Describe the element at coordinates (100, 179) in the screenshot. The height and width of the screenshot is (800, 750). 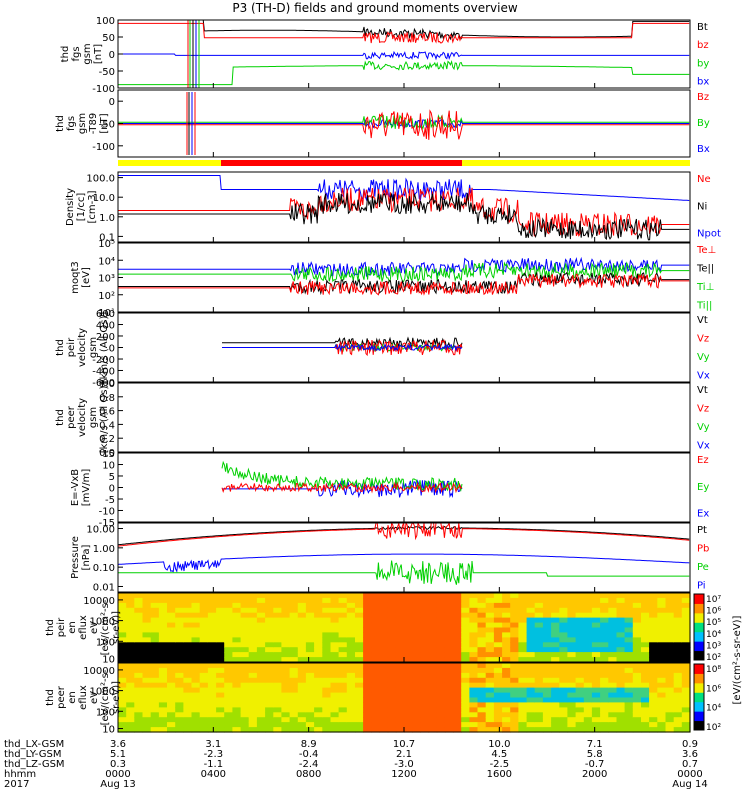
I see `y-tick-label: 100.0` at that location.